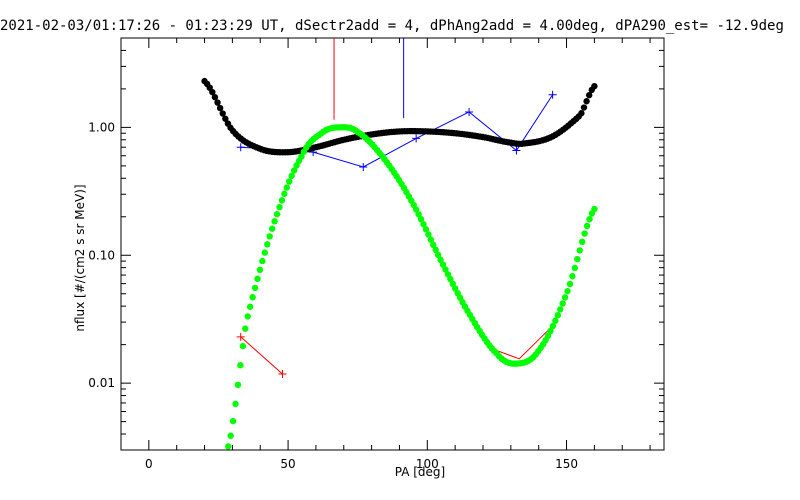 Image resolution: width=800 pixels, height=500 pixels. What do you see at coordinates (427, 464) in the screenshot?
I see `x-tick-label: 100` at bounding box center [427, 464].